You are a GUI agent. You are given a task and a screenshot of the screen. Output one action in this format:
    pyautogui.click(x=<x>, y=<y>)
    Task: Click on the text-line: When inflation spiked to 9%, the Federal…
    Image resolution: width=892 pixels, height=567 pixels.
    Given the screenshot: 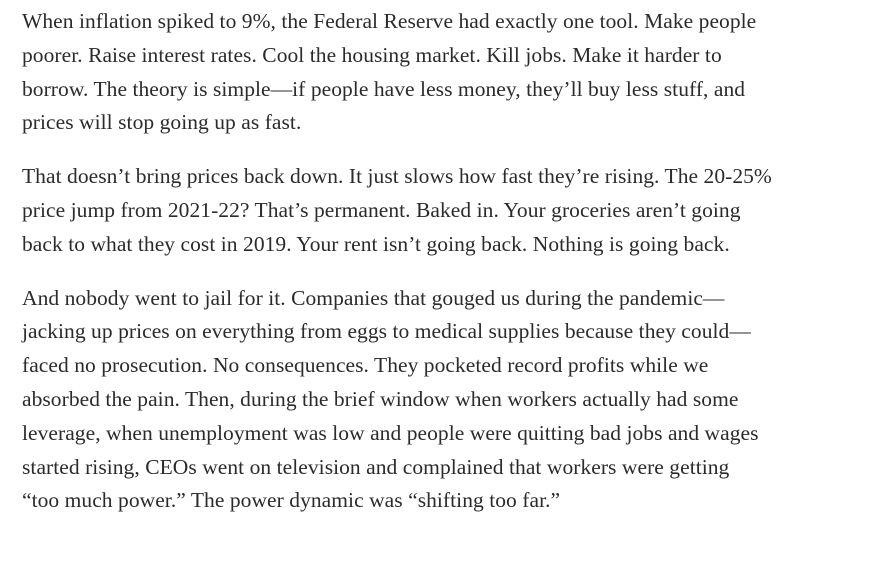 What is the action you would take?
    pyautogui.click(x=389, y=21)
    